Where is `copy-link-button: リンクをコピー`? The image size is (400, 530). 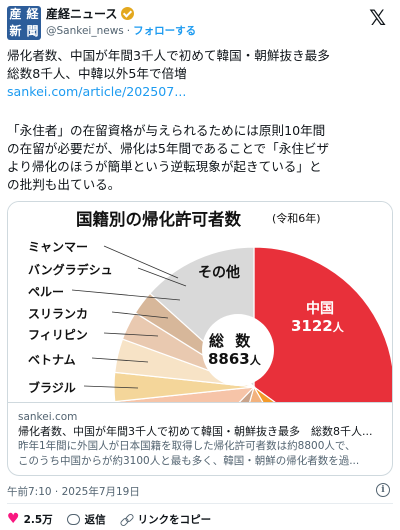
copy-link-button: リンクをコピー is located at coordinates (166, 519).